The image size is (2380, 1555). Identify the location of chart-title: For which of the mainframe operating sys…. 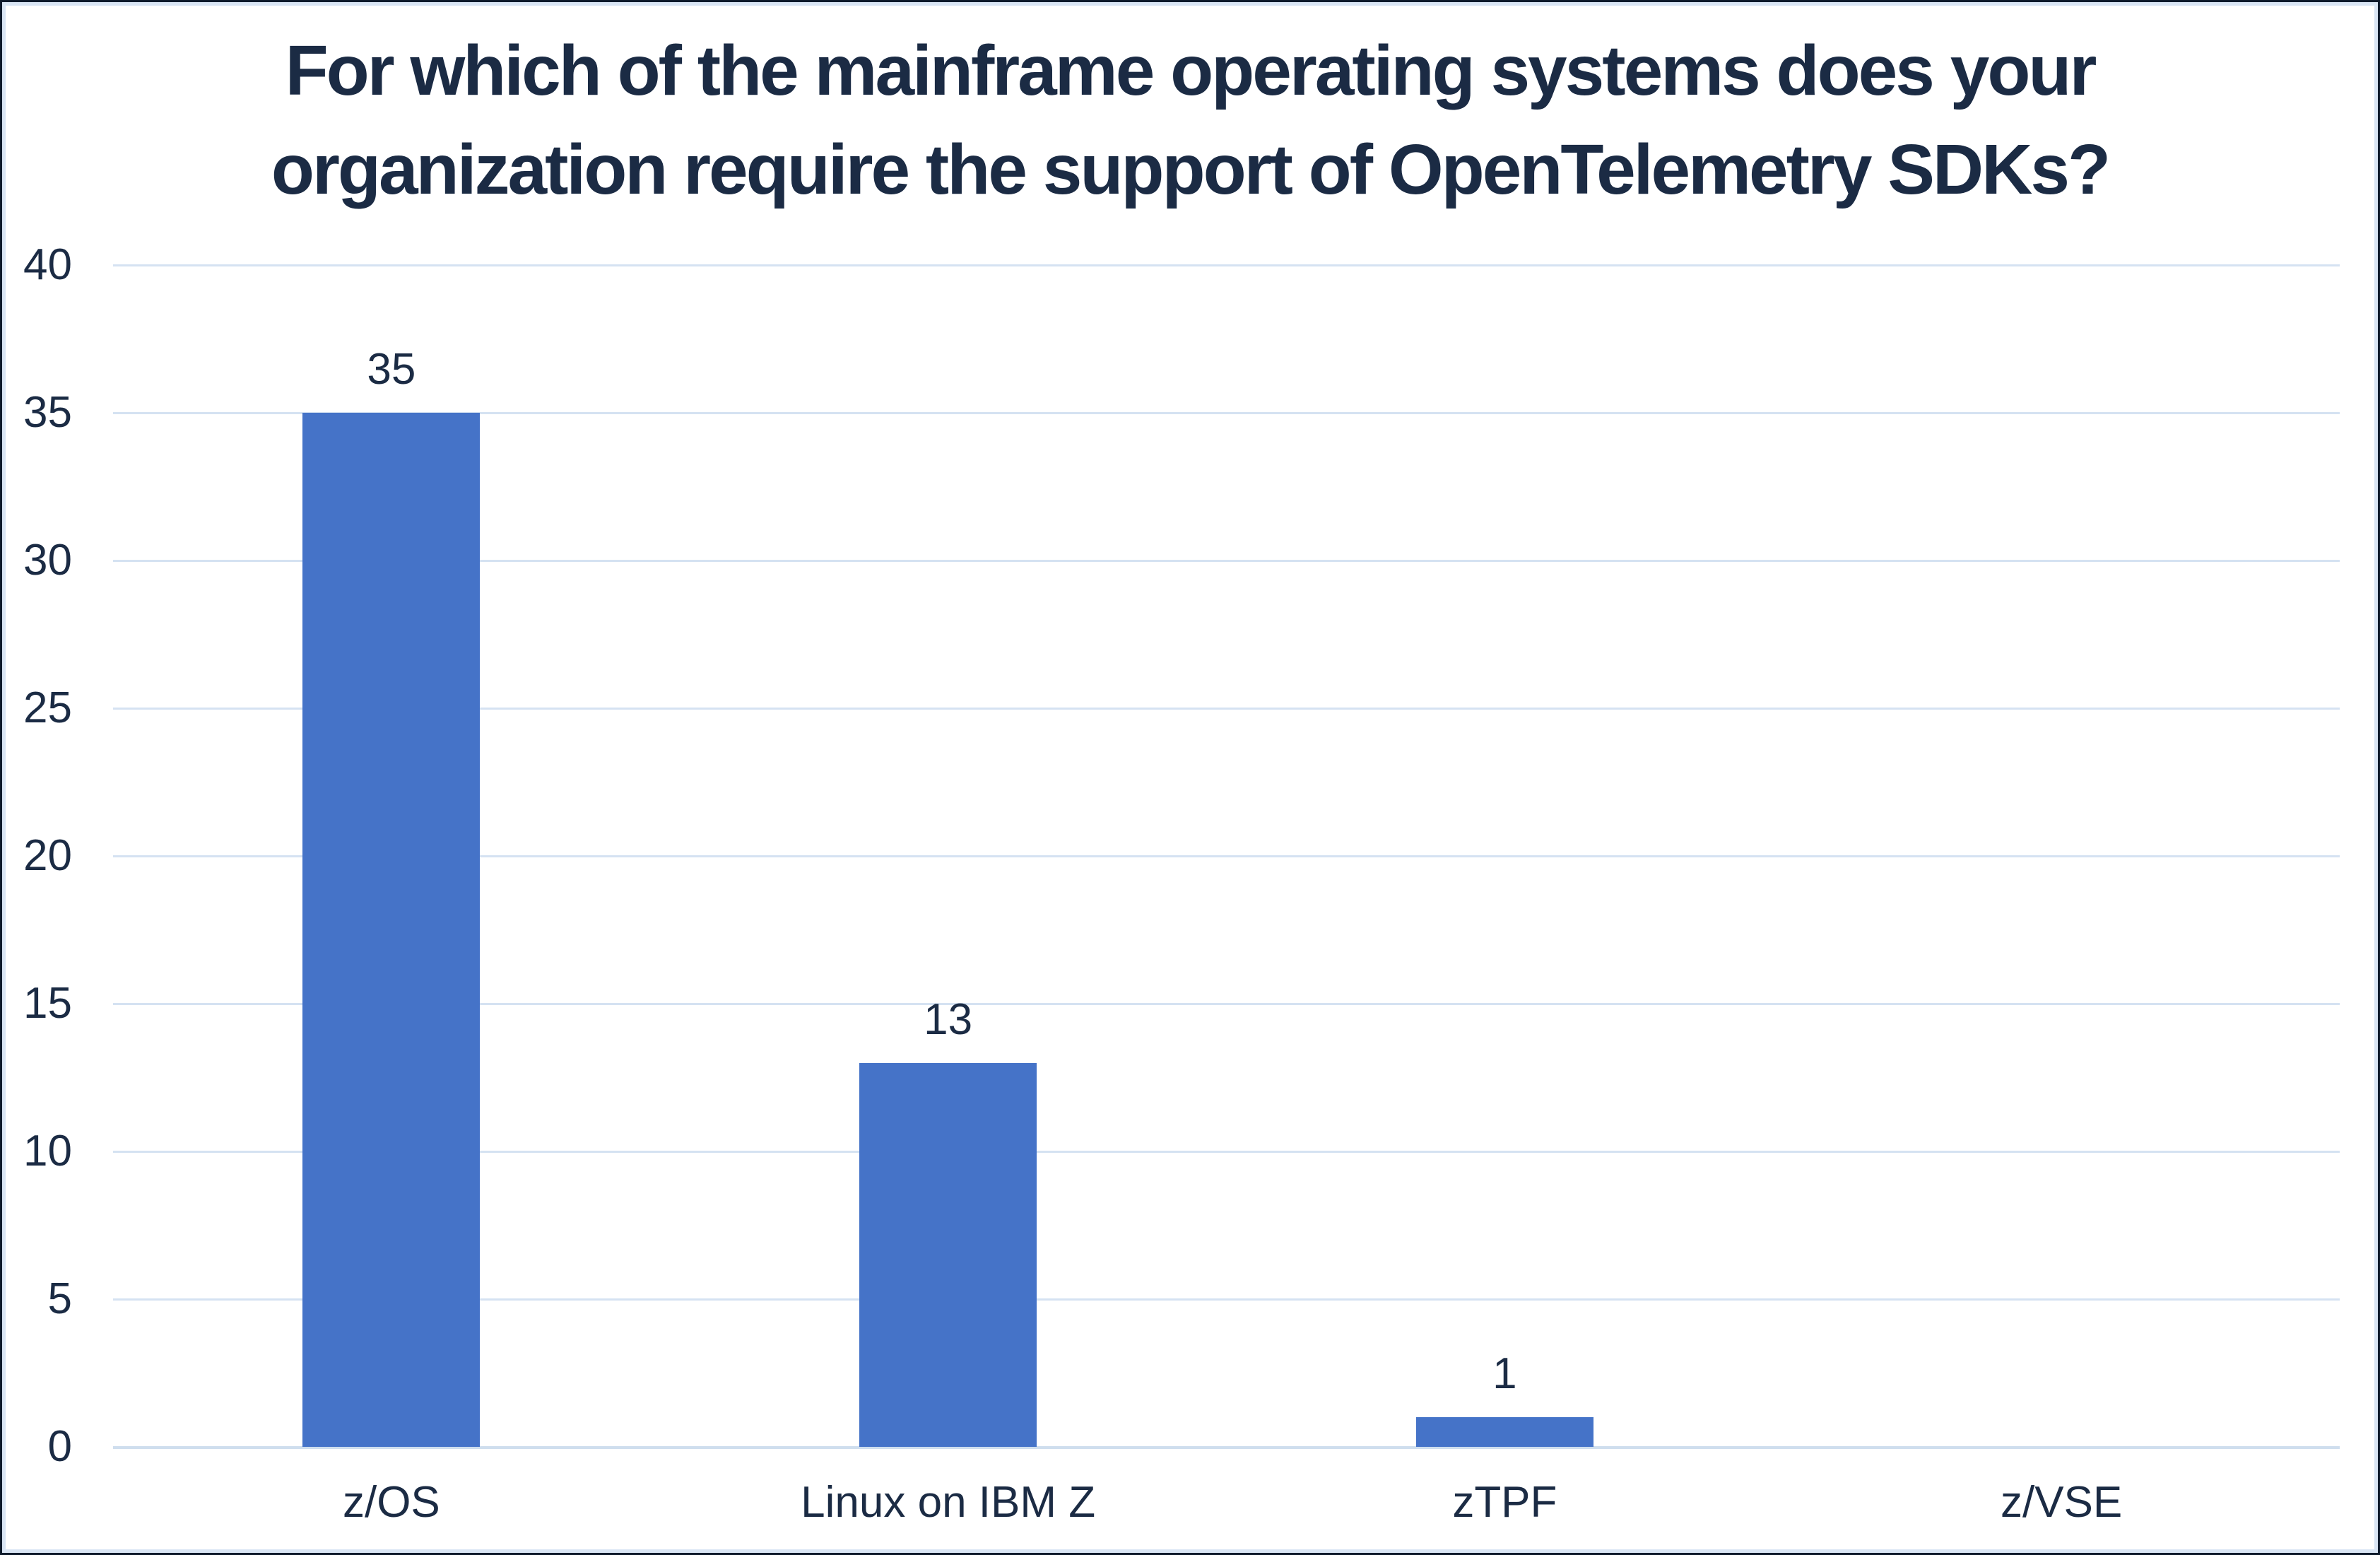
(1190, 120).